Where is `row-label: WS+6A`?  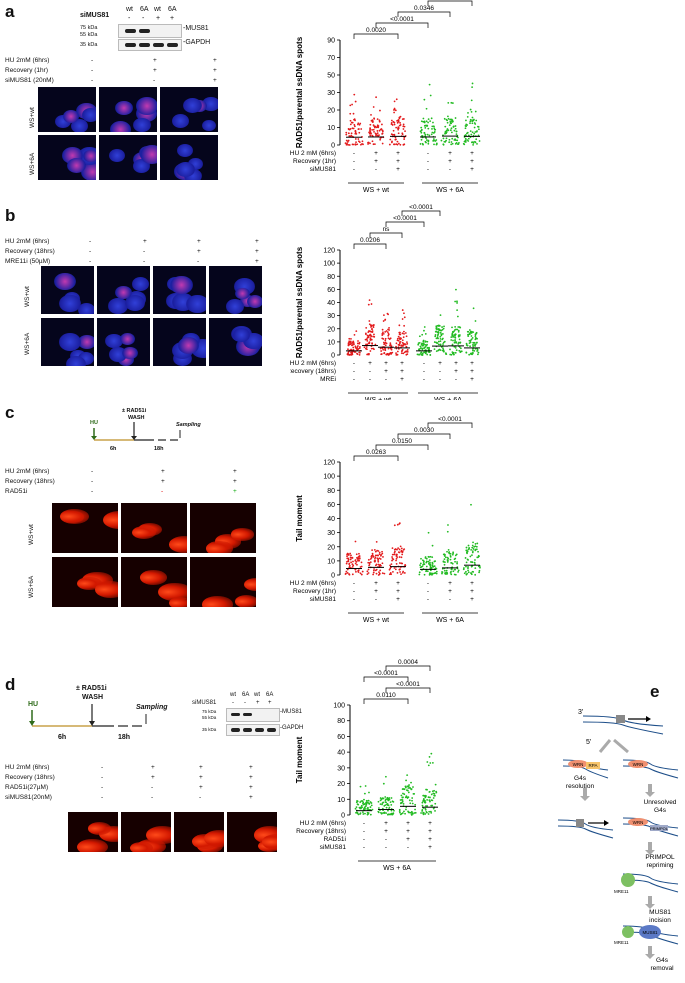 row-label: WS+6A is located at coordinates (32, 163).